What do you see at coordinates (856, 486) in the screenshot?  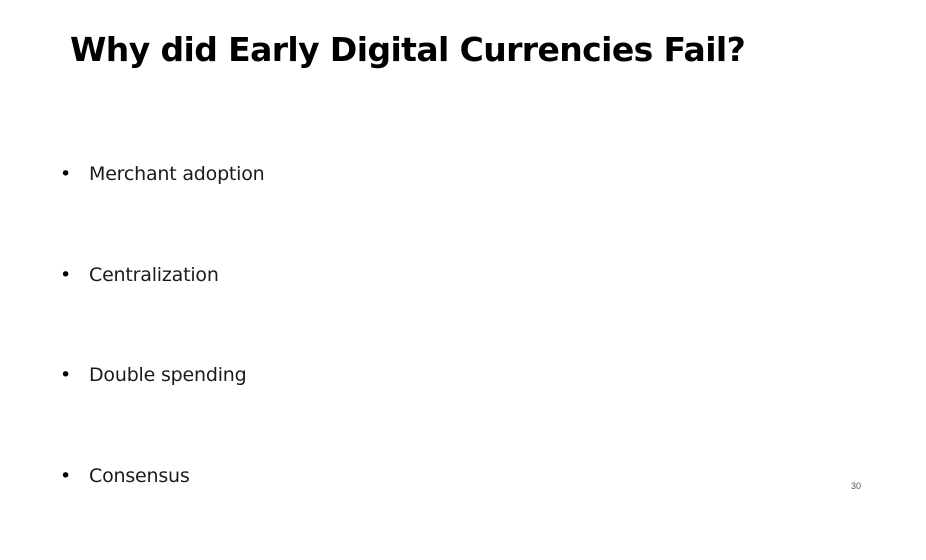 I see `slide-number: 30` at bounding box center [856, 486].